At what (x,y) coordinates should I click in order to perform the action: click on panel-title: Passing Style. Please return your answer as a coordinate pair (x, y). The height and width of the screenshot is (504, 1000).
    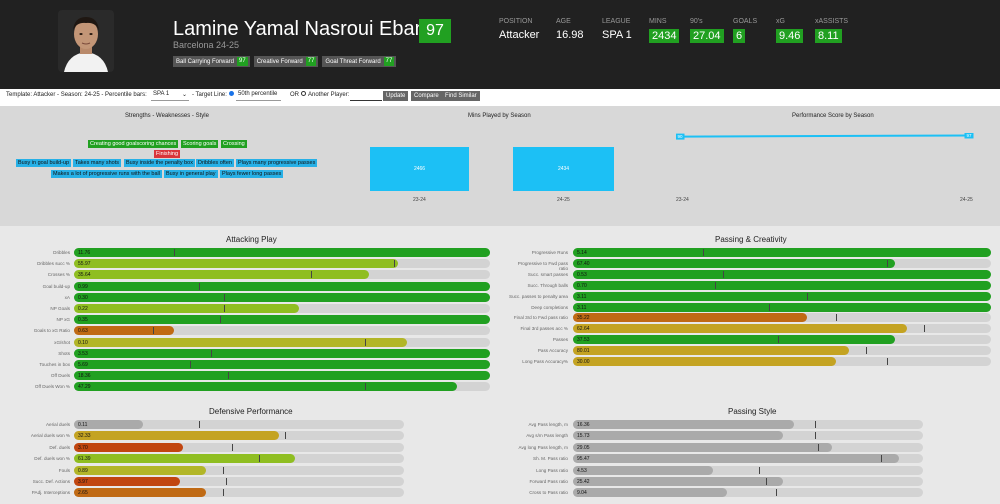
    Looking at the image, I should click on (752, 411).